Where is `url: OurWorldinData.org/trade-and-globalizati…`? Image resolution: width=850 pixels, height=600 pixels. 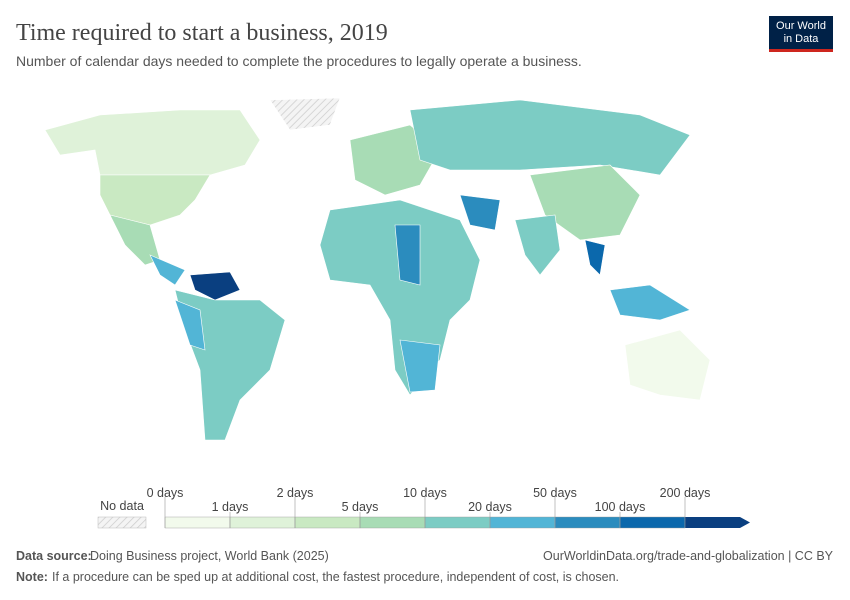 url: OurWorldinData.org/trade-and-globalizati… is located at coordinates (688, 556).